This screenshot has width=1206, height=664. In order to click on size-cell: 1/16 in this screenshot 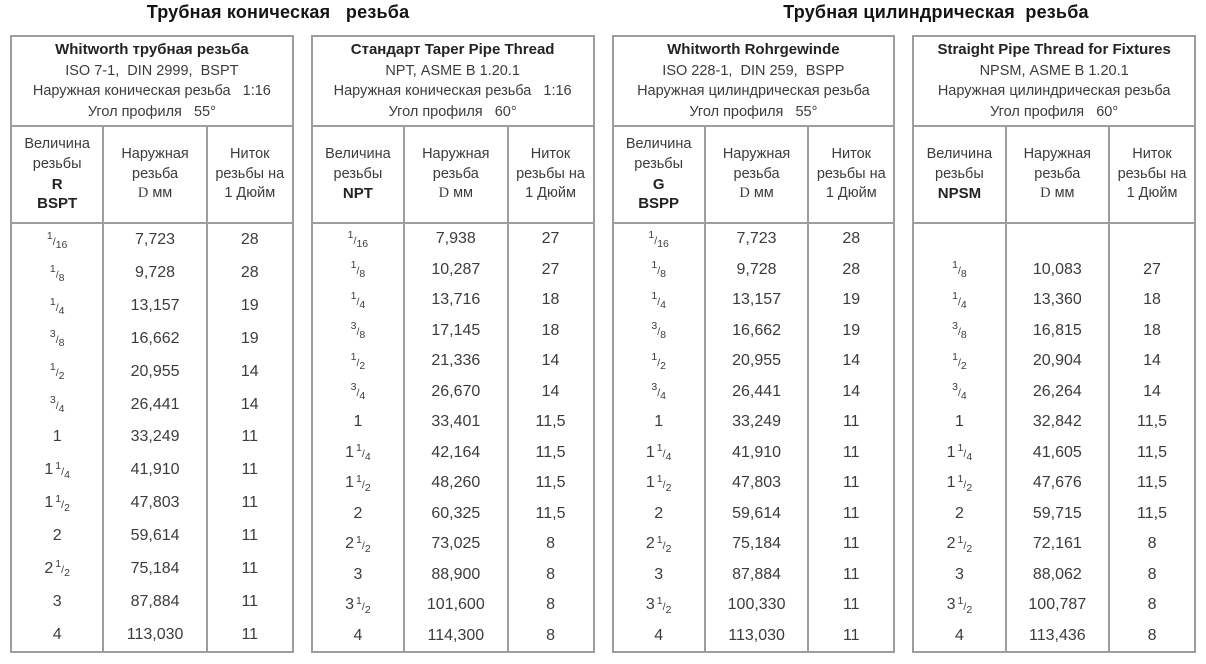, I will do `click(58, 240)`.